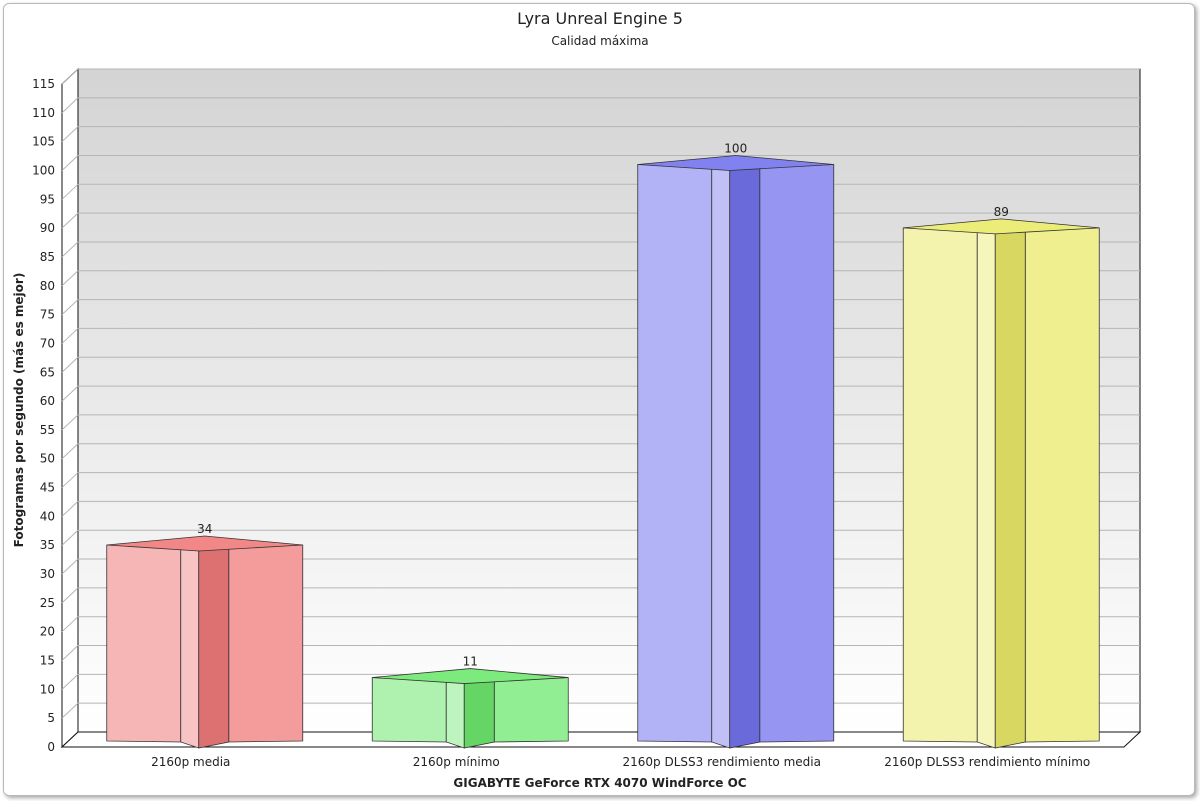  What do you see at coordinates (47, 632) in the screenshot?
I see `y-tick-label: 20` at bounding box center [47, 632].